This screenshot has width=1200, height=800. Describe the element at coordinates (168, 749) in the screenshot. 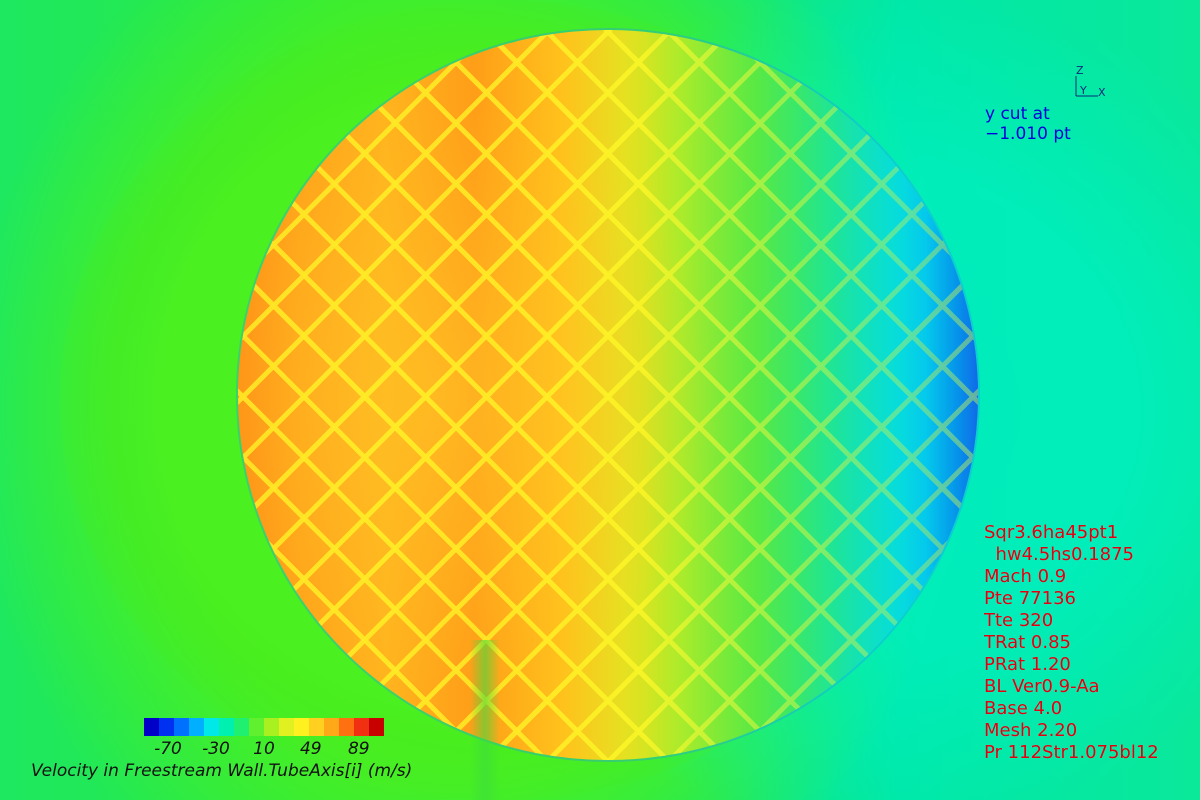

I see `colorbar-tick-label: -70` at that location.